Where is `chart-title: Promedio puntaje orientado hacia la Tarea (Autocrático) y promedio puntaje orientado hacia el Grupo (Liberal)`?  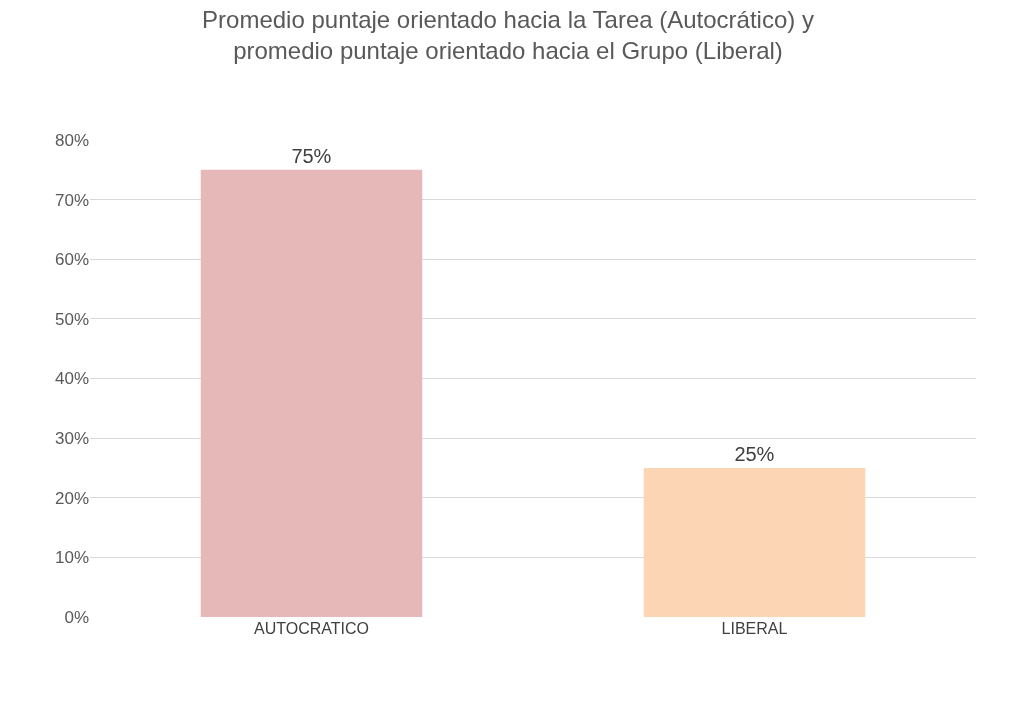
chart-title: Promedio puntaje orientado hacia la Tarea (Autocrático) y promedio puntaje orientado hacia el Grupo (Liberal) is located at coordinates (508, 35).